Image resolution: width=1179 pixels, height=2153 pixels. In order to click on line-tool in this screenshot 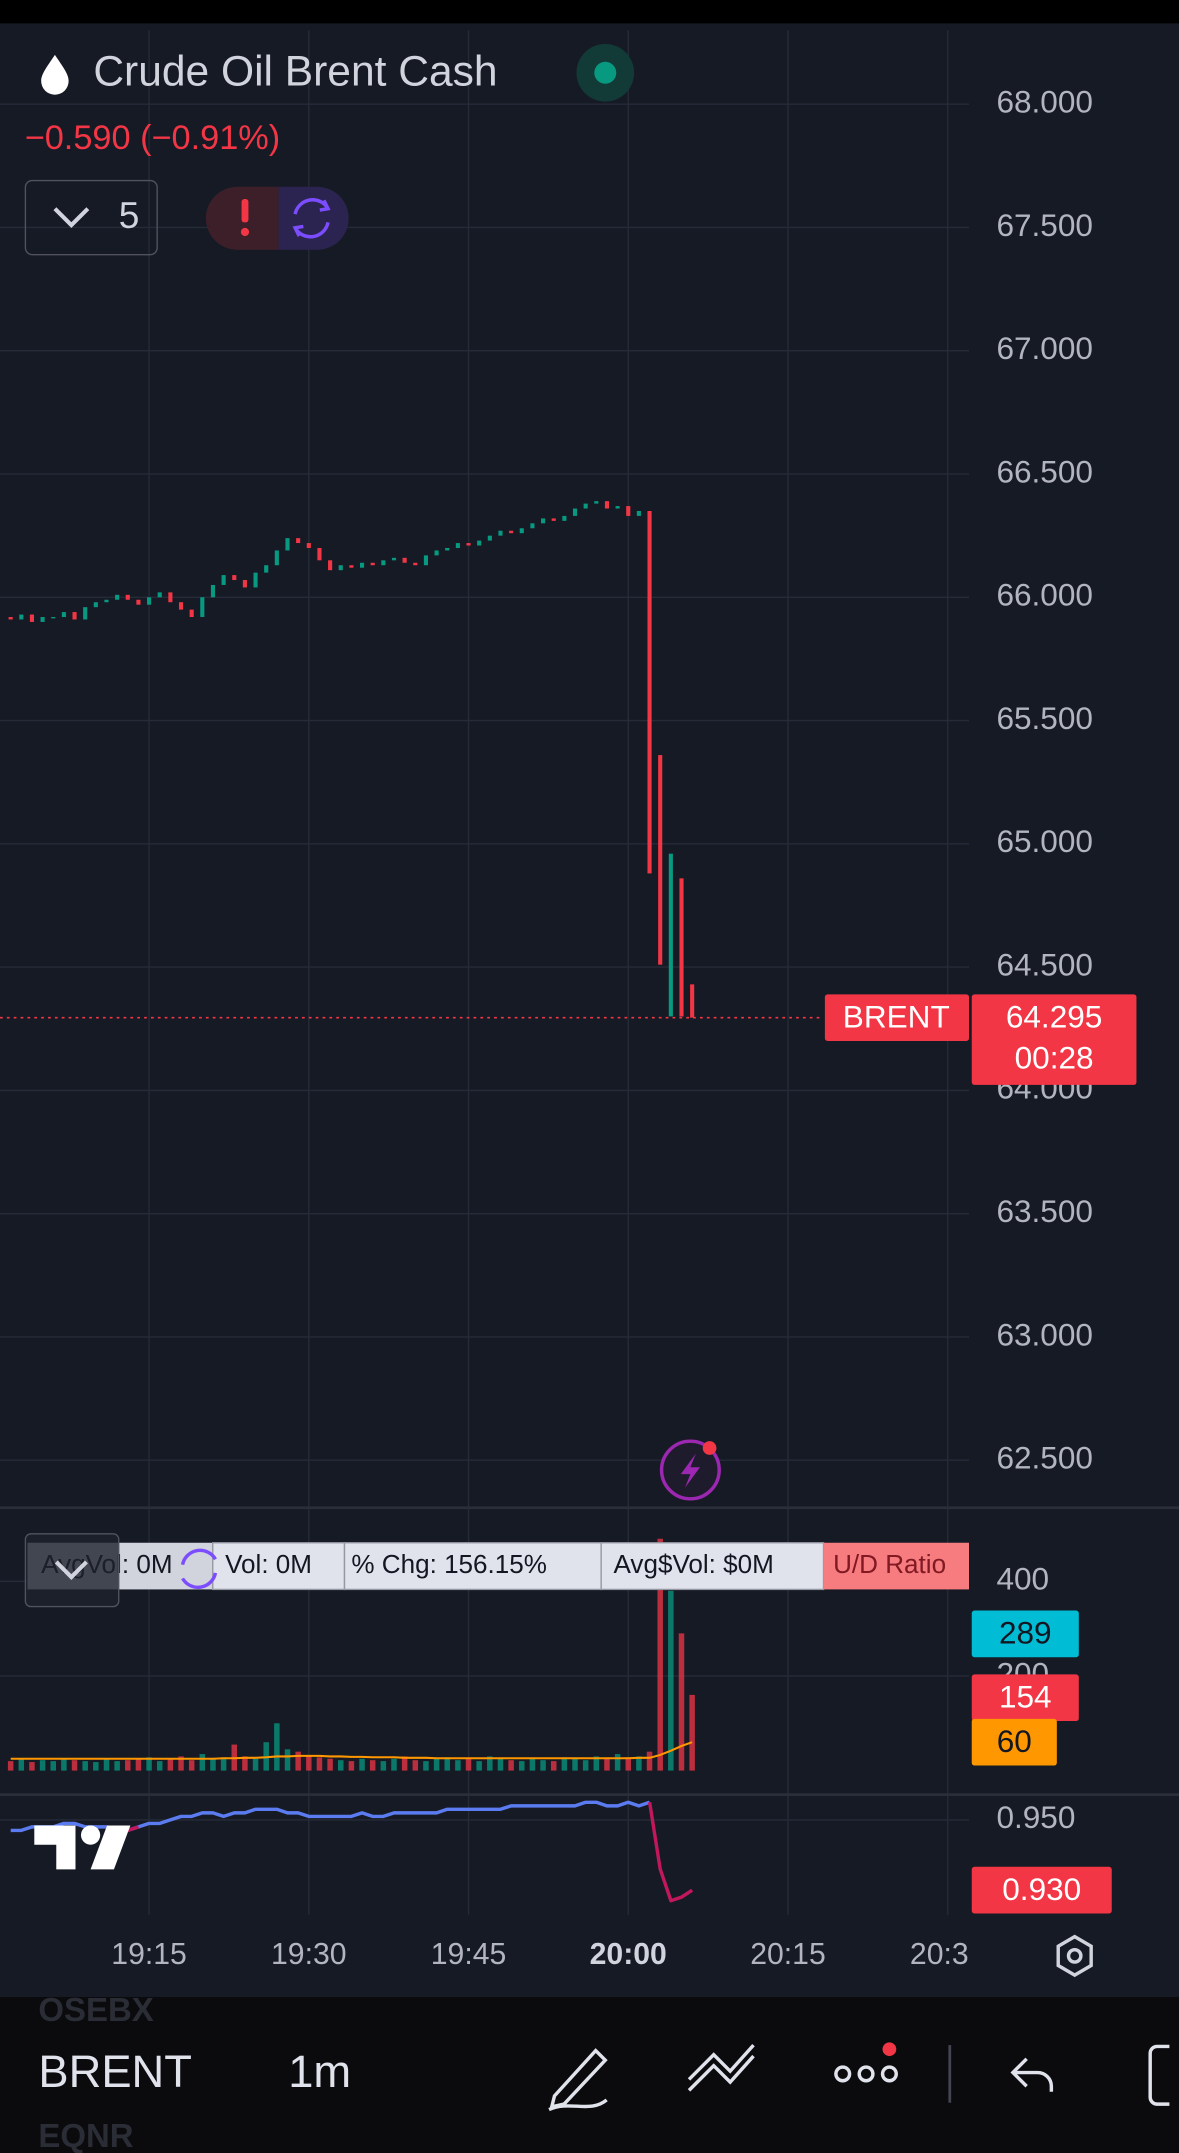, I will do `click(721, 2067)`.